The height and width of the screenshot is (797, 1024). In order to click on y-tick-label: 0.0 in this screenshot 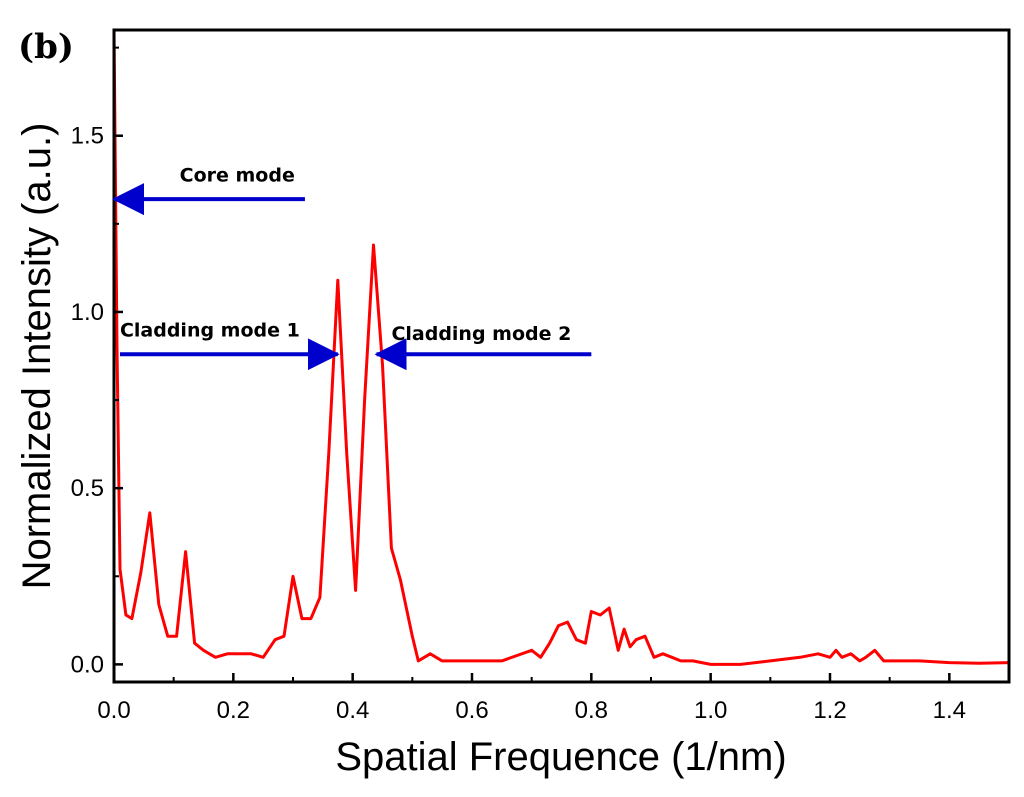, I will do `click(87, 664)`.